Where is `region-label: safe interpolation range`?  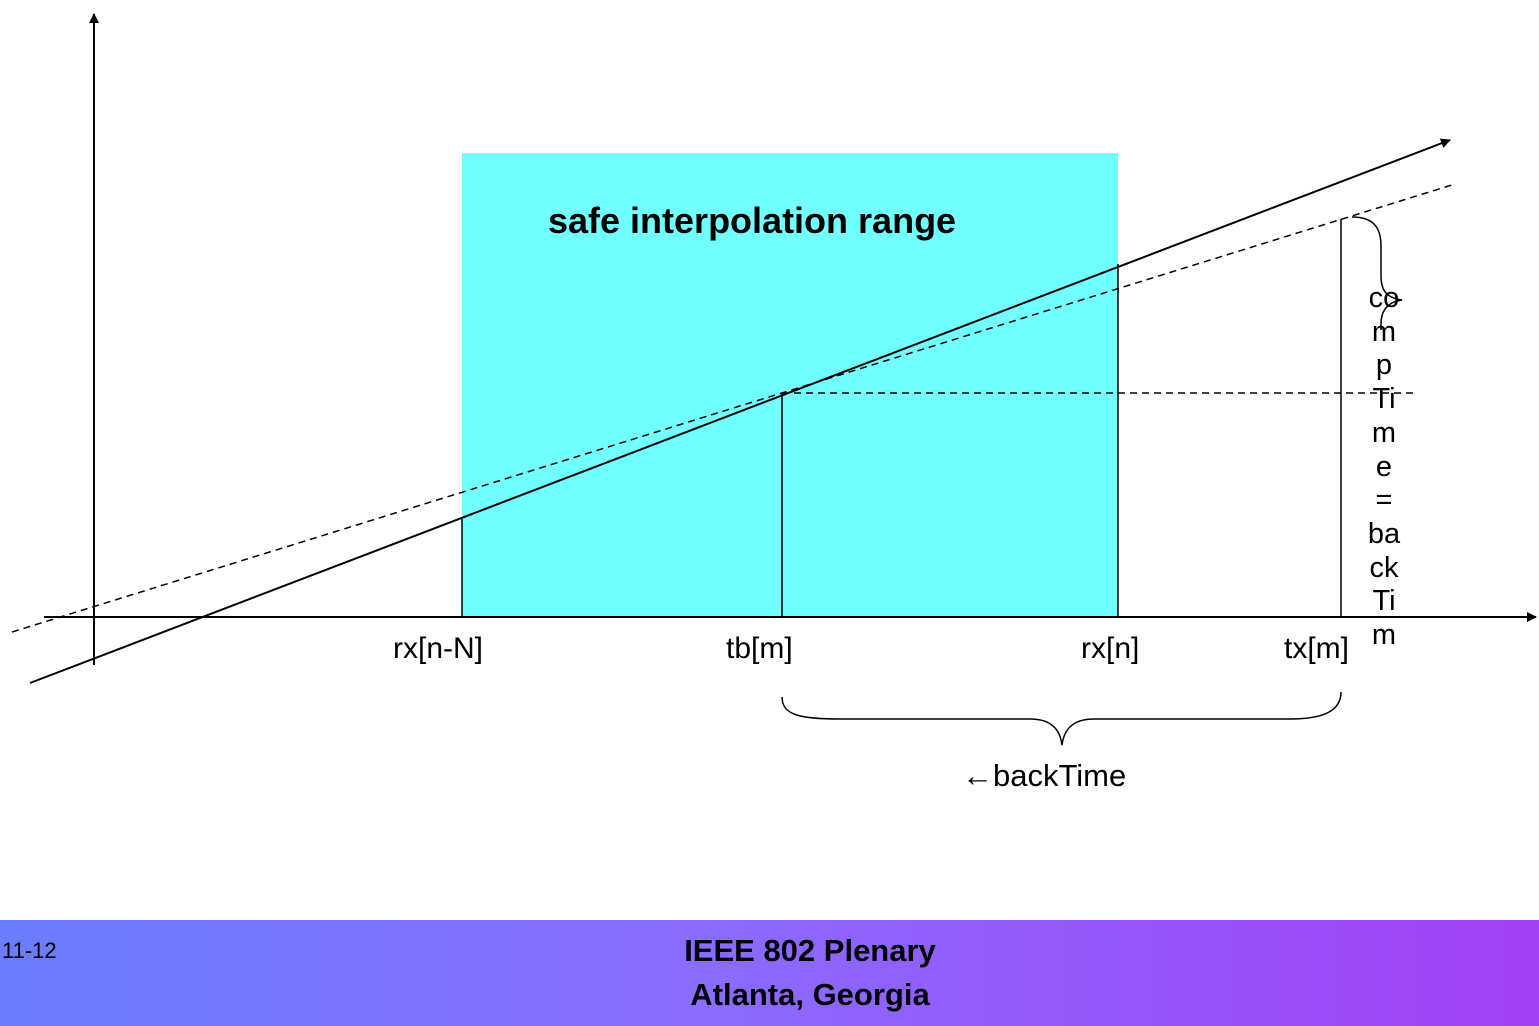
region-label: safe interpolation range is located at coordinates (752, 220).